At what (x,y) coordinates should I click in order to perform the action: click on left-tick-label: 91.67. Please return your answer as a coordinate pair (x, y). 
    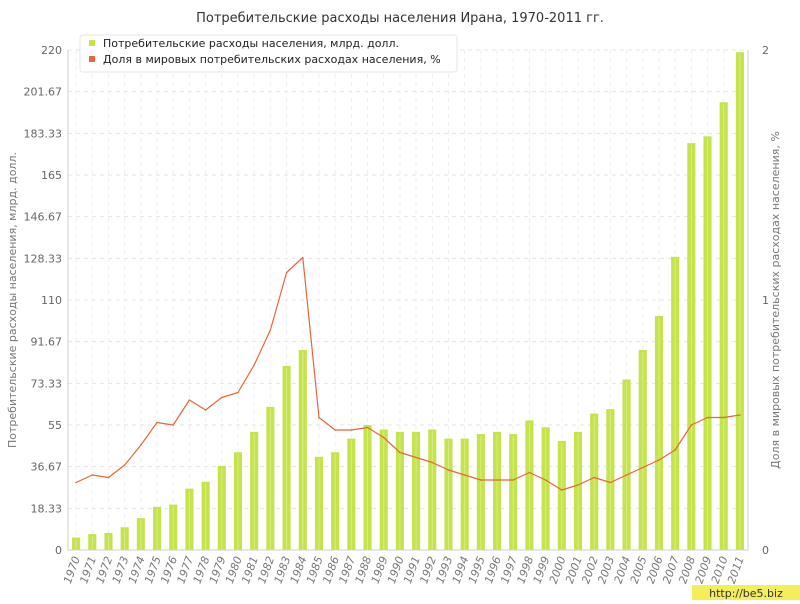
    Looking at the image, I should click on (47, 342).